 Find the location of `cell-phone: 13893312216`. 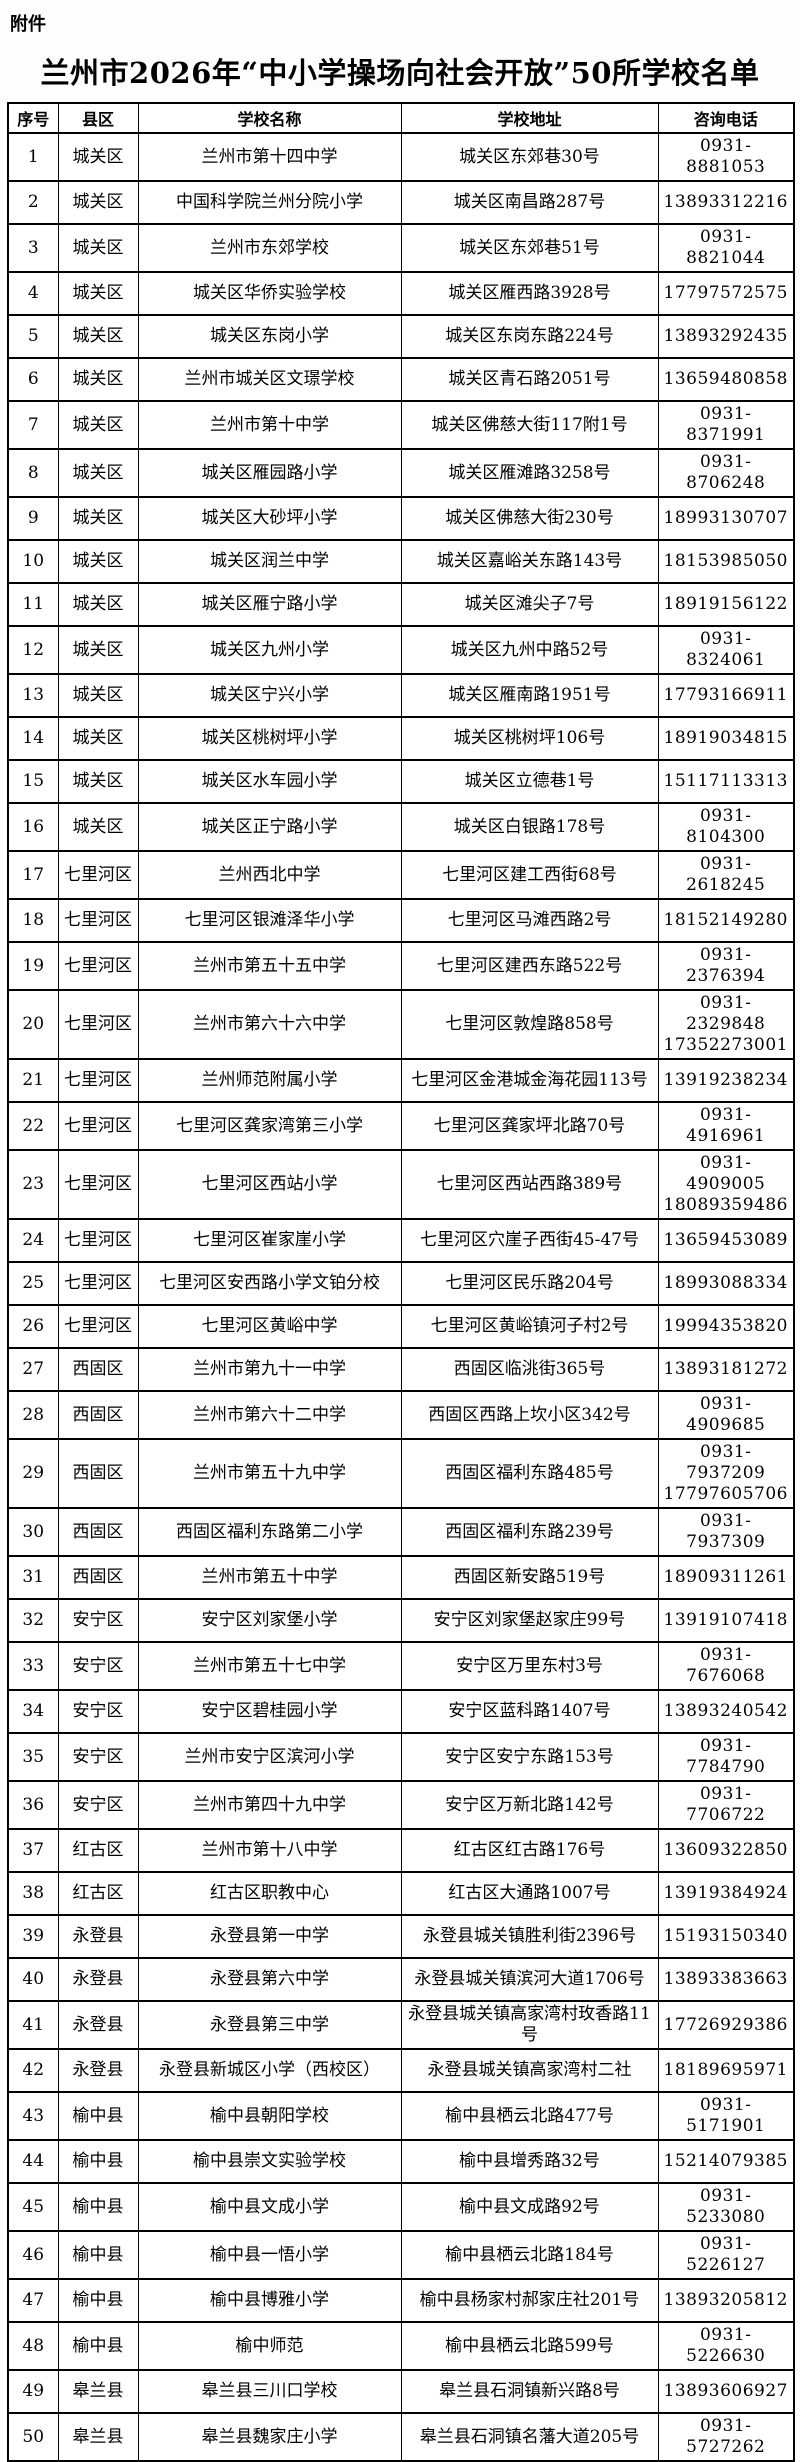

cell-phone: 13893312216 is located at coordinates (726, 202).